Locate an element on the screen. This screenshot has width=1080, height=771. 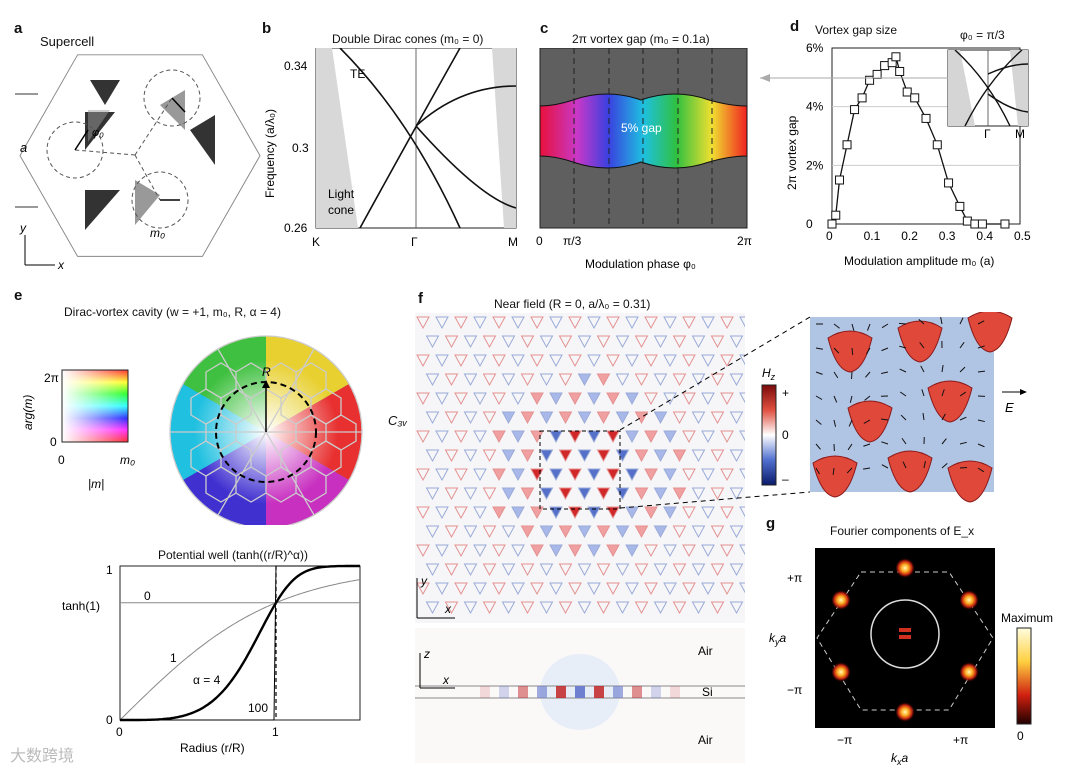
side-view-field: z x Air Si Air is located at coordinates (580, 695).